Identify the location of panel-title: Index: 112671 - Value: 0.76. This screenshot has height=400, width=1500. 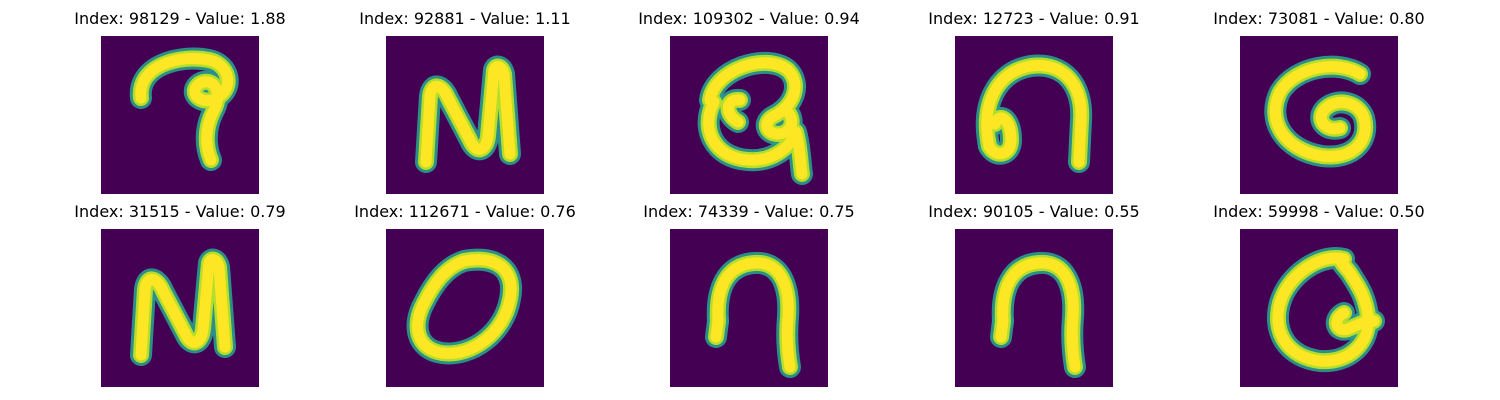
(465, 211).